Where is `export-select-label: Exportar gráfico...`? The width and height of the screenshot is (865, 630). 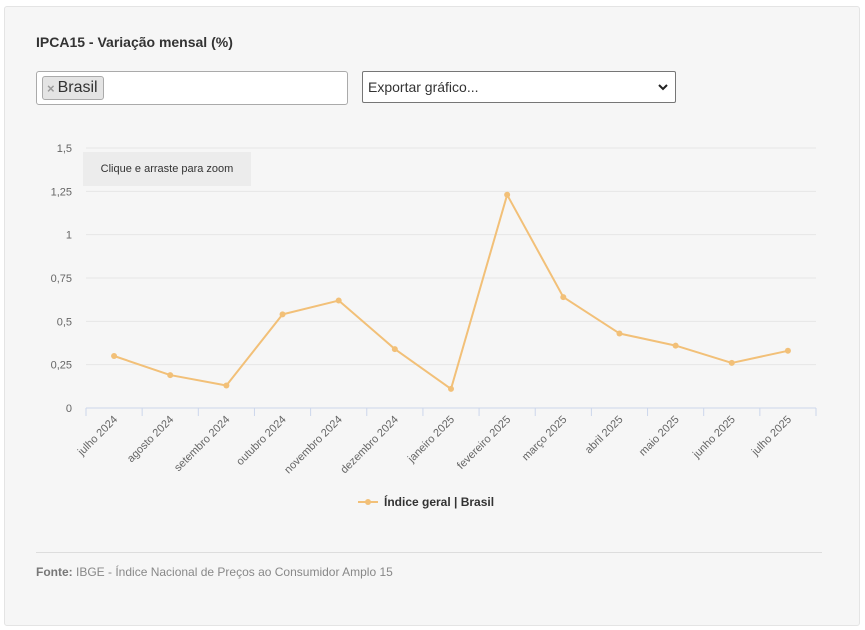 export-select-label: Exportar gráfico... is located at coordinates (423, 87).